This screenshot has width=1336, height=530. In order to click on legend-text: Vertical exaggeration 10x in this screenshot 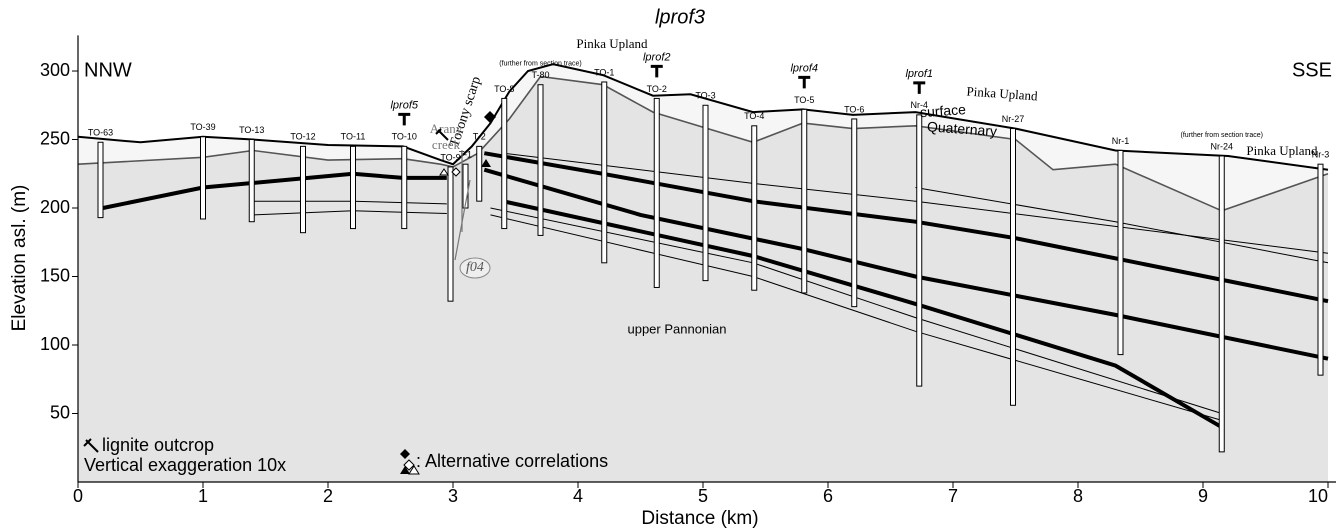, I will do `click(185, 465)`.